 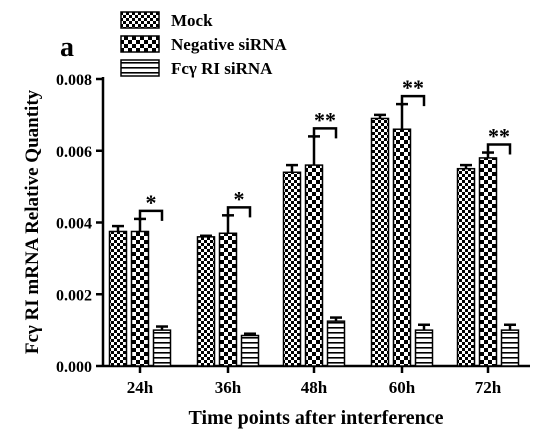 What do you see at coordinates (488, 387) in the screenshot?
I see `x-tick-label: 72h` at bounding box center [488, 387].